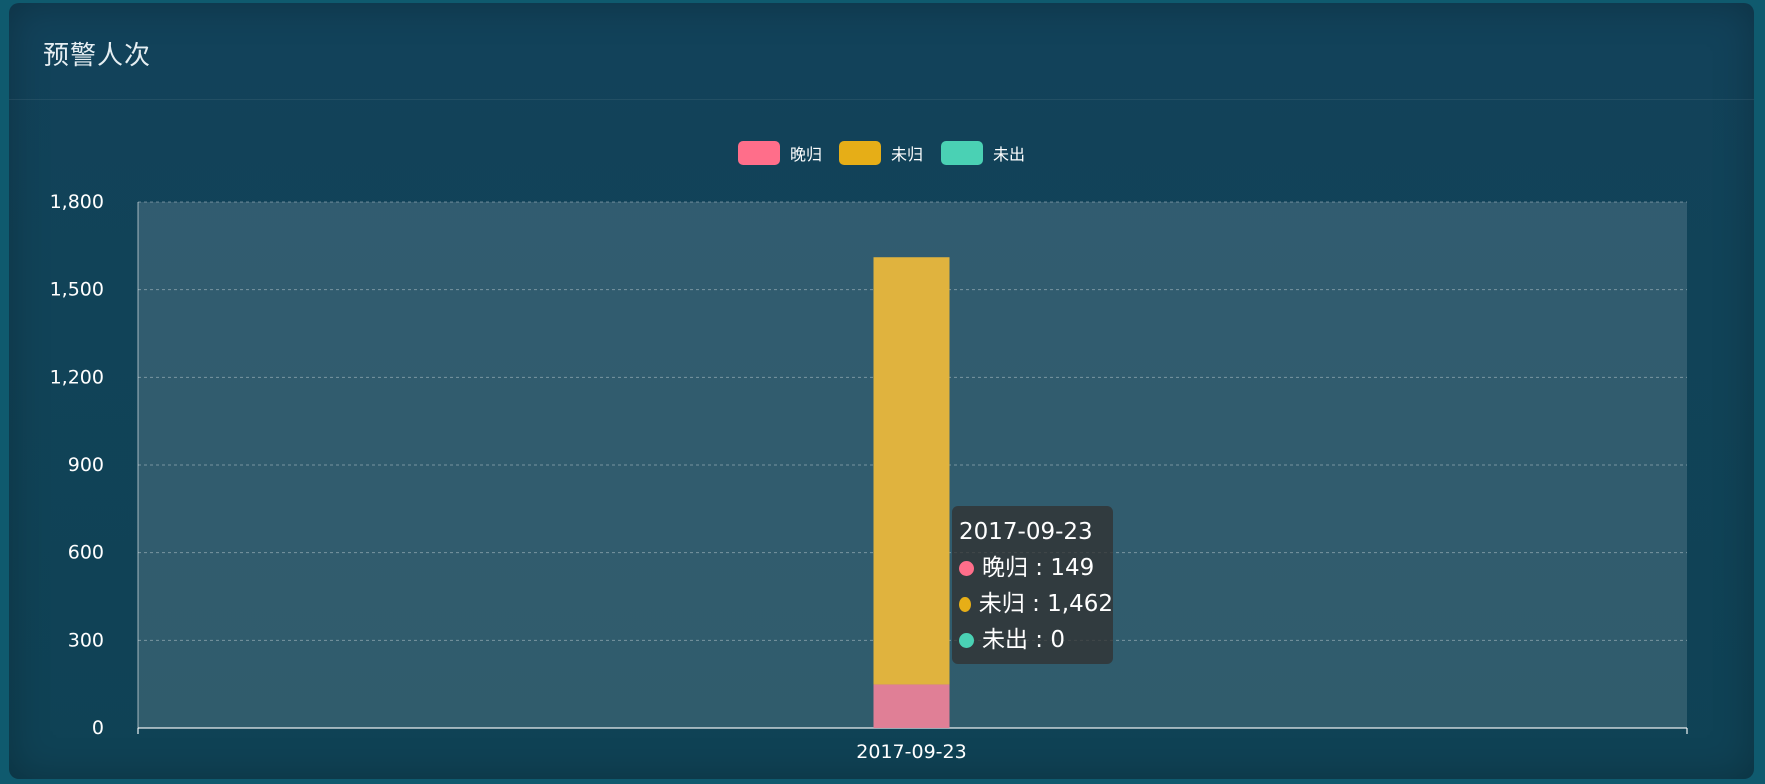 The height and width of the screenshot is (784, 1765). I want to click on tooltip-label: 晚归, so click(1005, 568).